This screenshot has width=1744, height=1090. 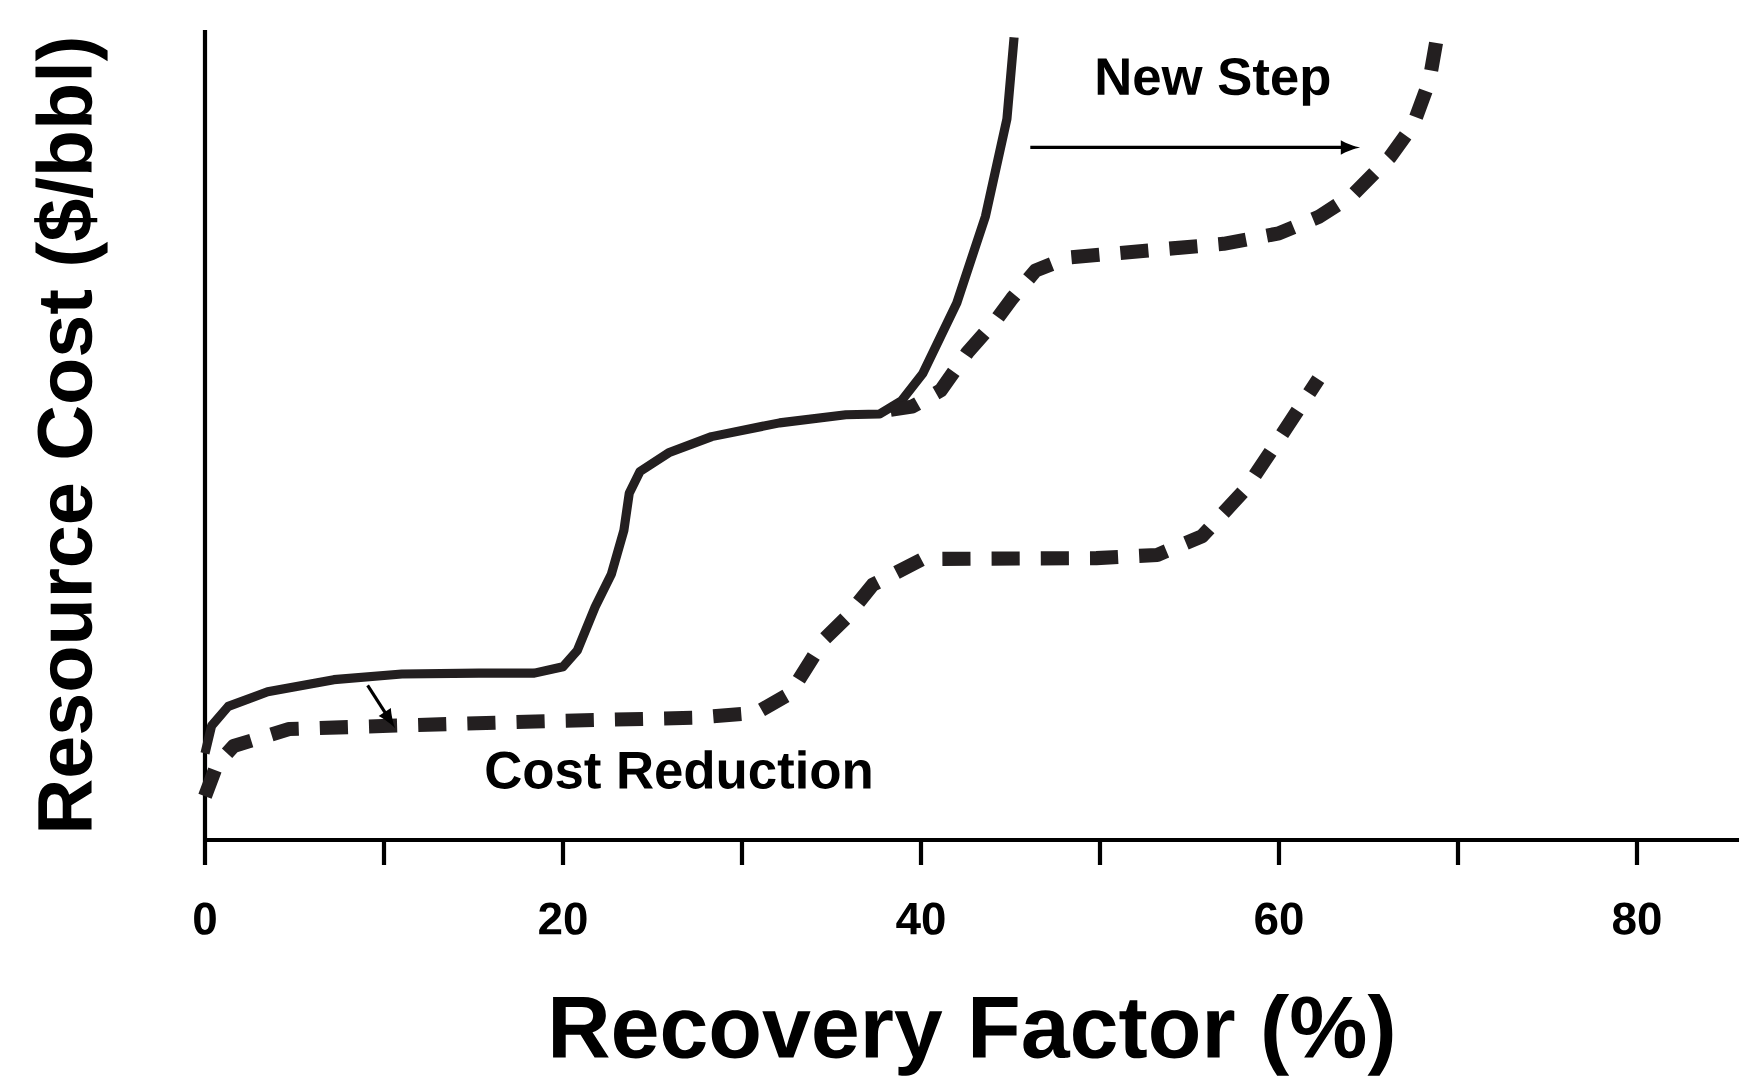 I want to click on annotation: New Step, so click(x=1213, y=81).